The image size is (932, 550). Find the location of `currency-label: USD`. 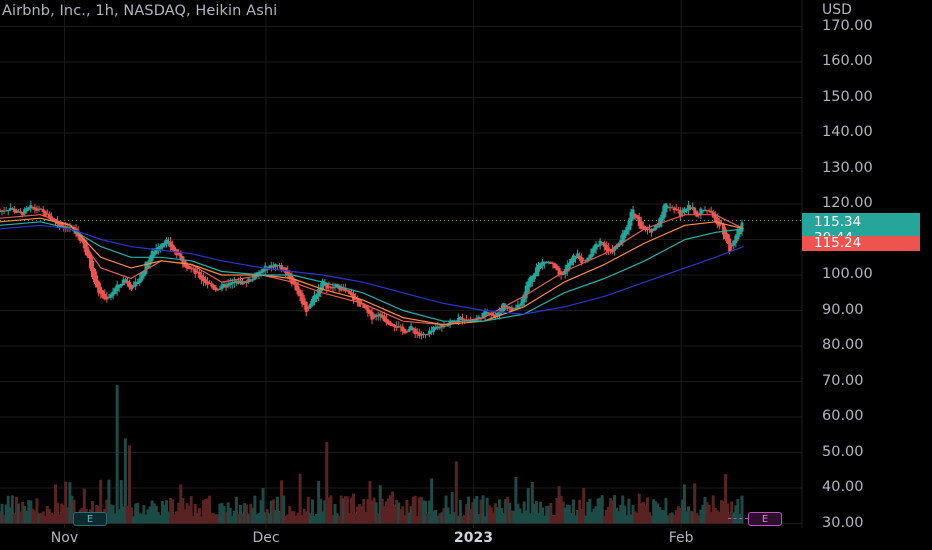

currency-label: USD is located at coordinates (837, 10).